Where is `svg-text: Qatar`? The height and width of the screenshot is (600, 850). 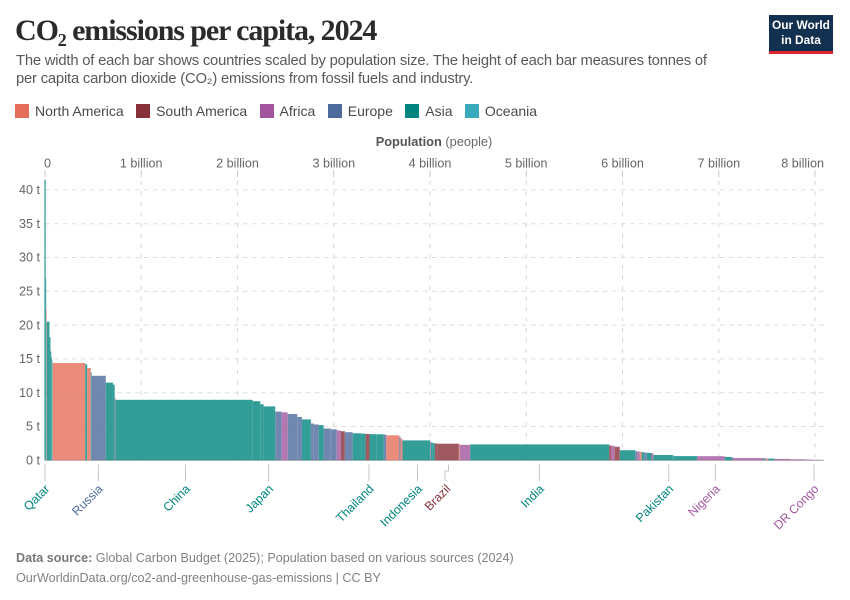
svg-text: Qatar is located at coordinates (37, 498).